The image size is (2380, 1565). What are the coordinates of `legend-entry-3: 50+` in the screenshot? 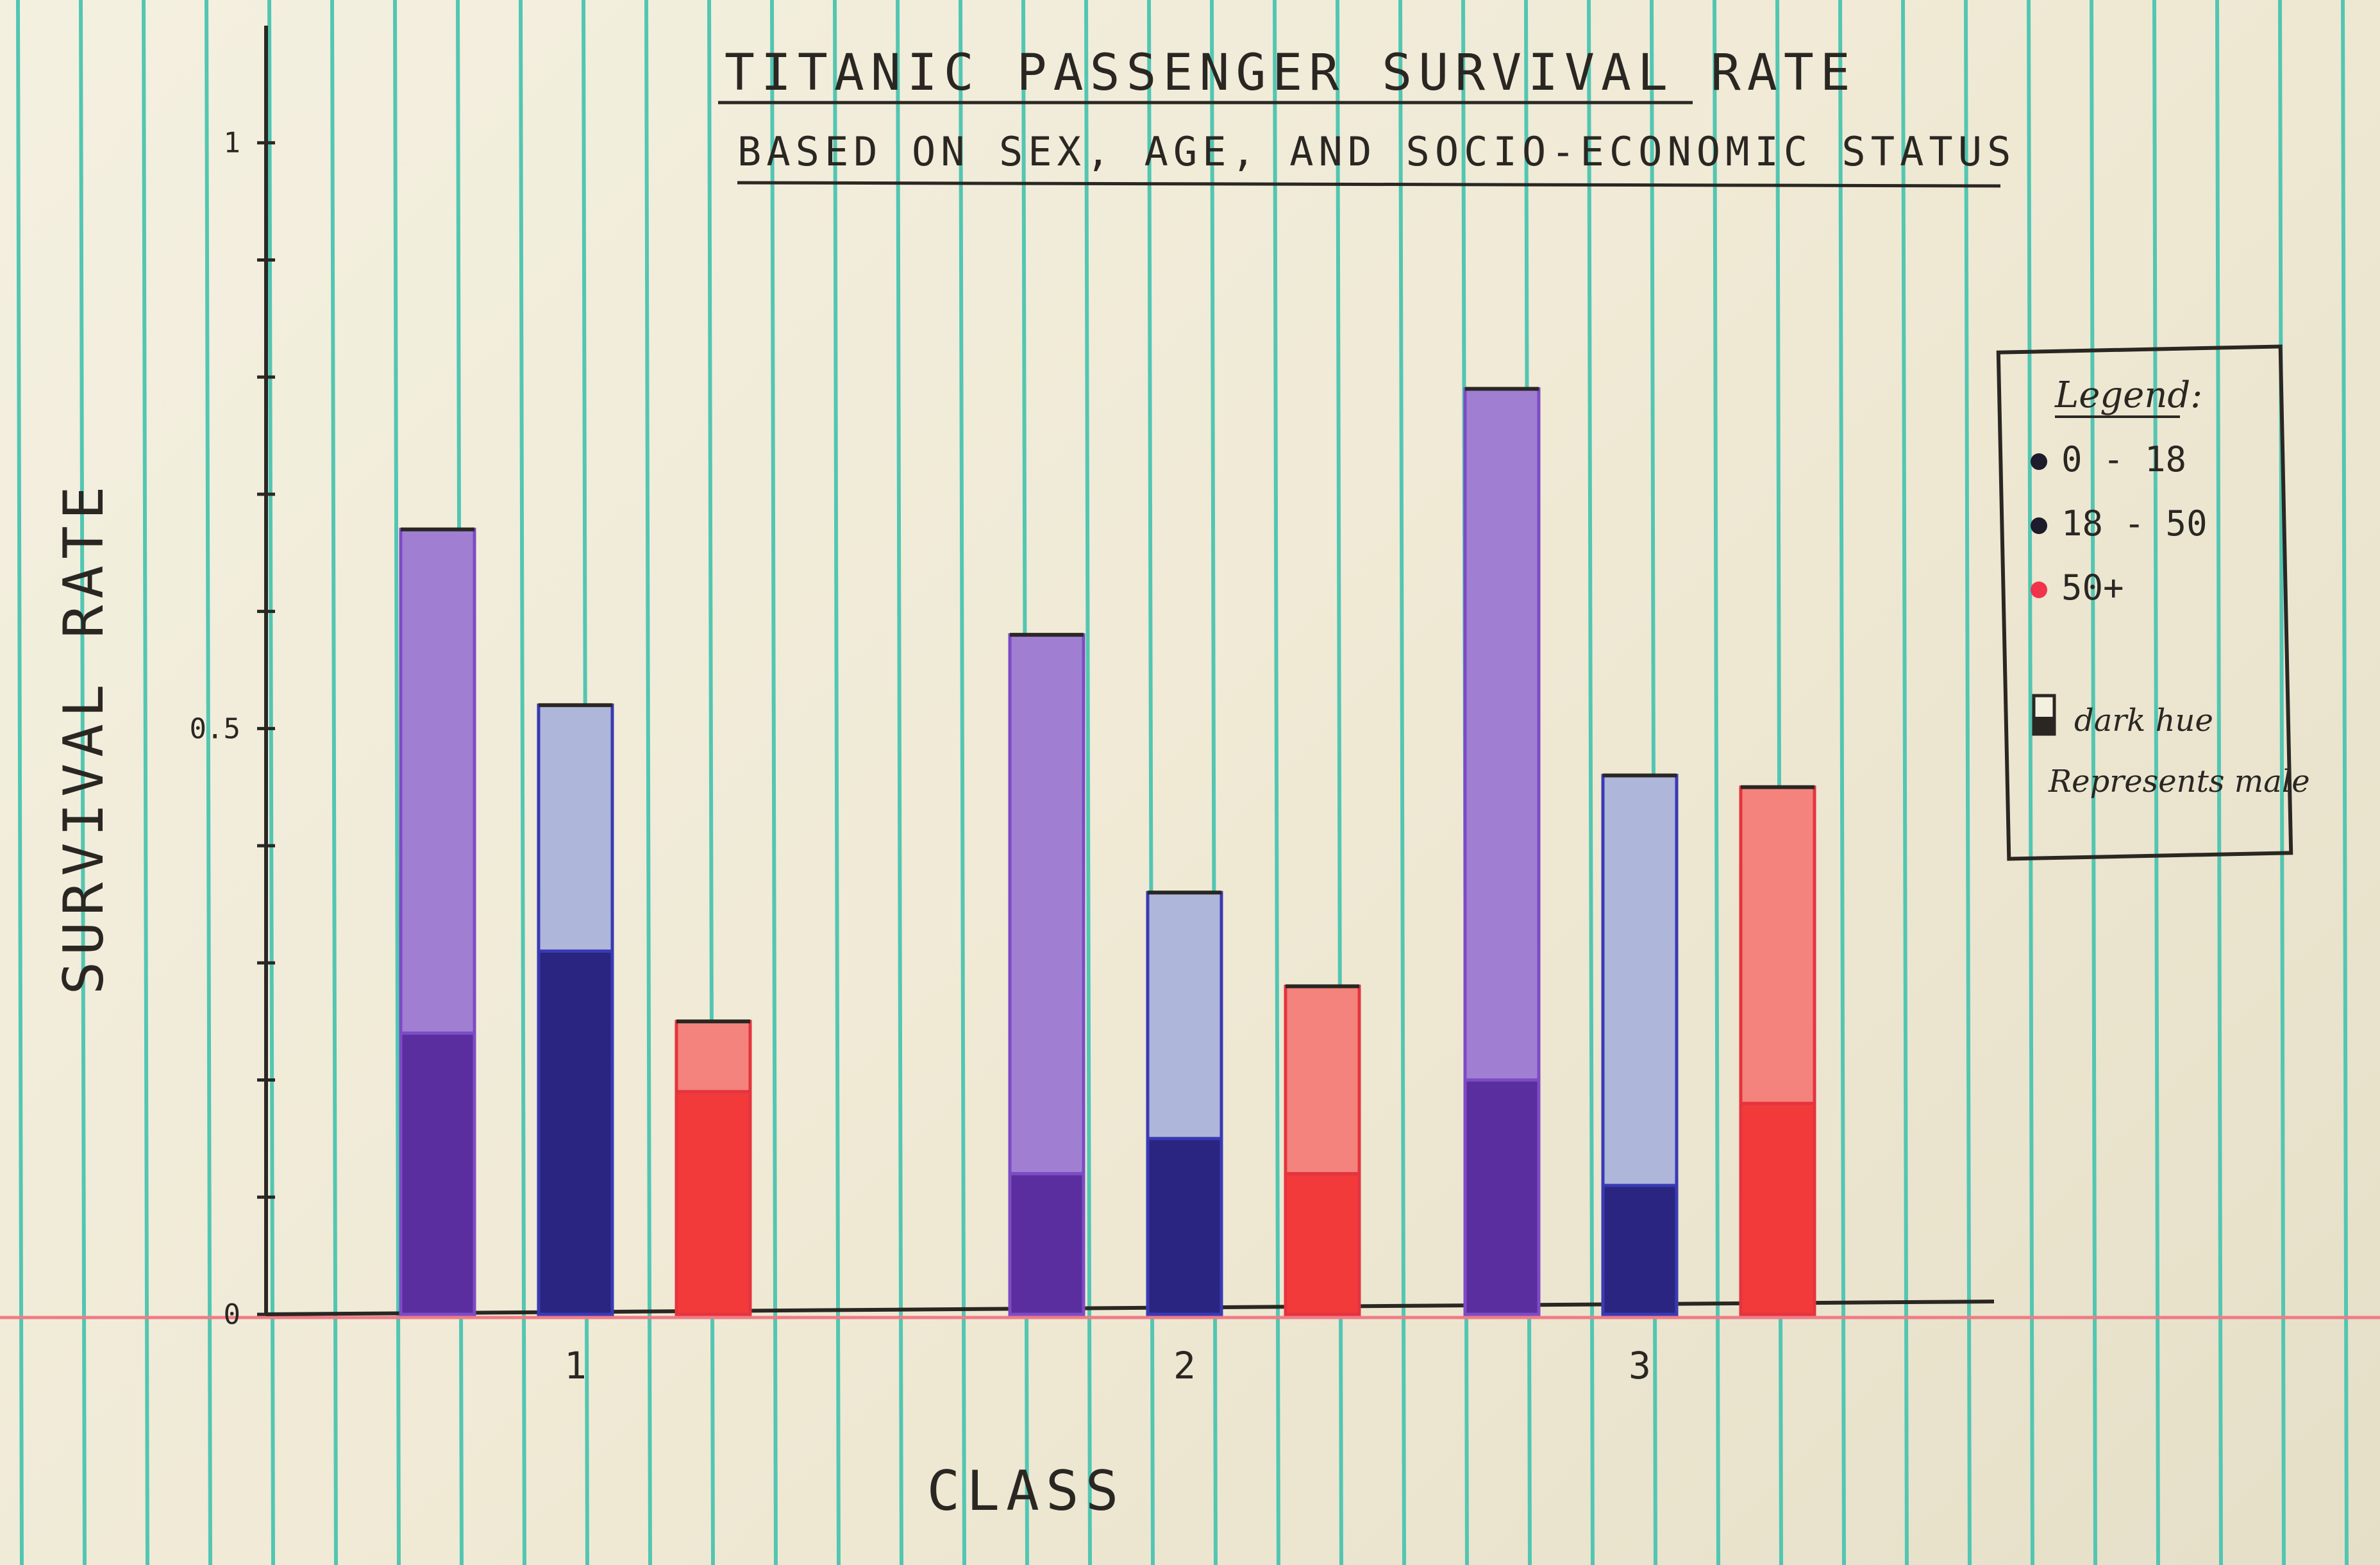 It's located at (2092, 587).